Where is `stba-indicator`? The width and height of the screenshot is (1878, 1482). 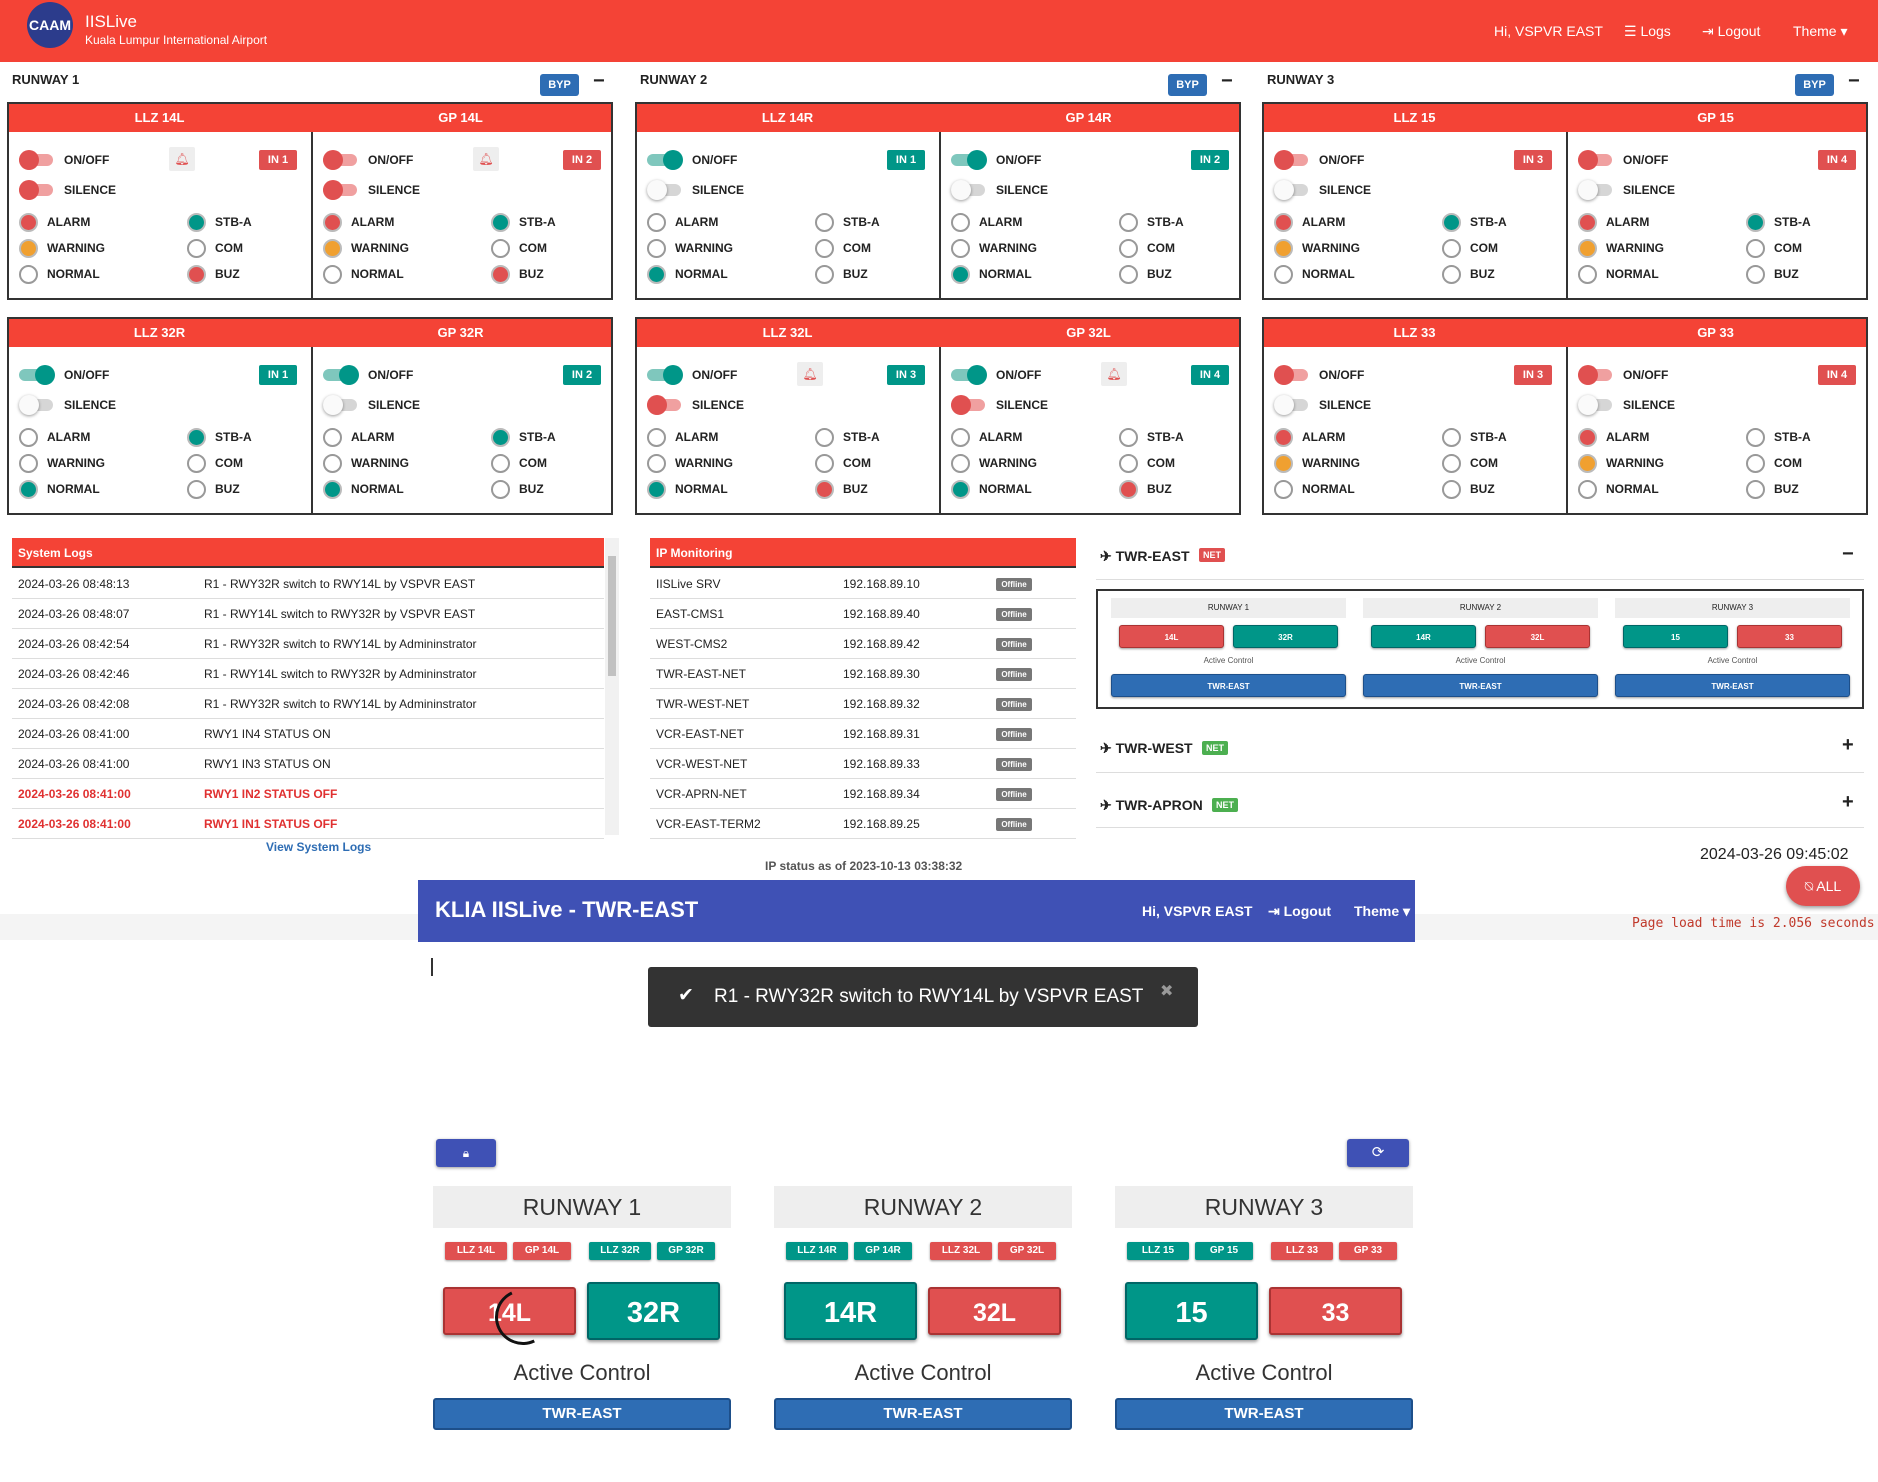 stba-indicator is located at coordinates (1755, 437).